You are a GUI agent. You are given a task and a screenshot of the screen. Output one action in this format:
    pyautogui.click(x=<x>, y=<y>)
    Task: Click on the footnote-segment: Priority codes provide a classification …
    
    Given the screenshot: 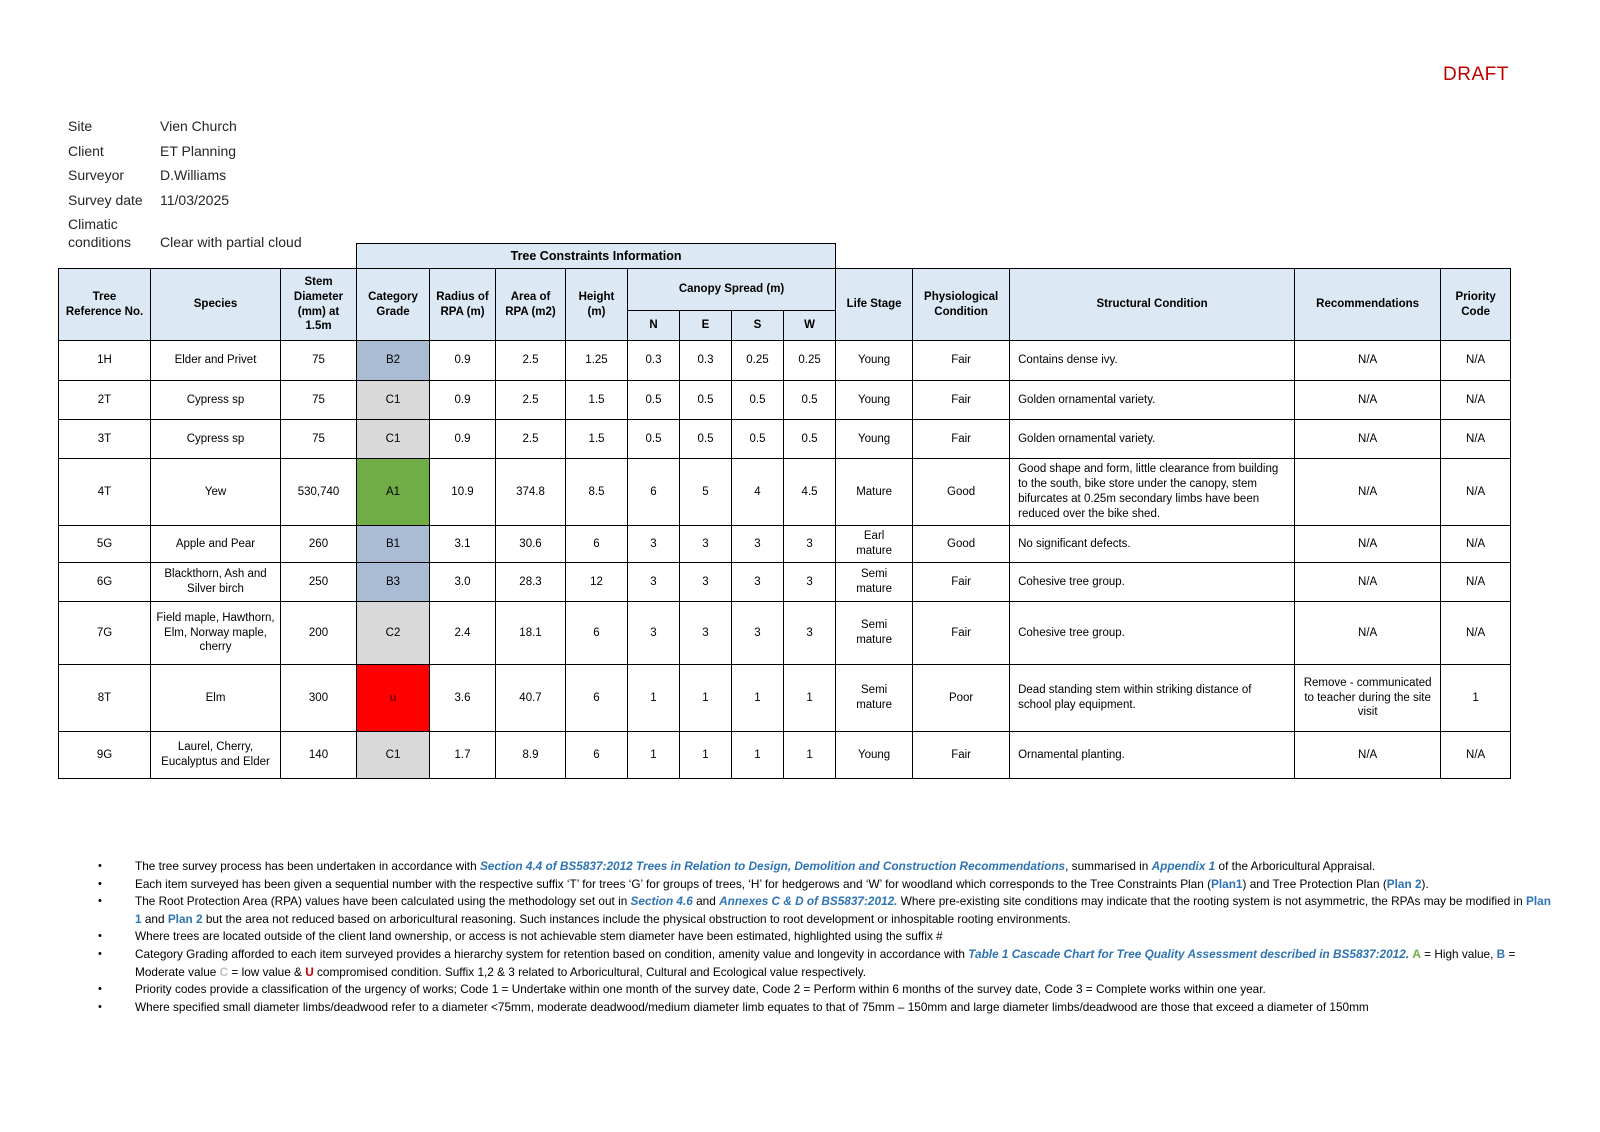 What is the action you would take?
    pyautogui.click(x=700, y=989)
    